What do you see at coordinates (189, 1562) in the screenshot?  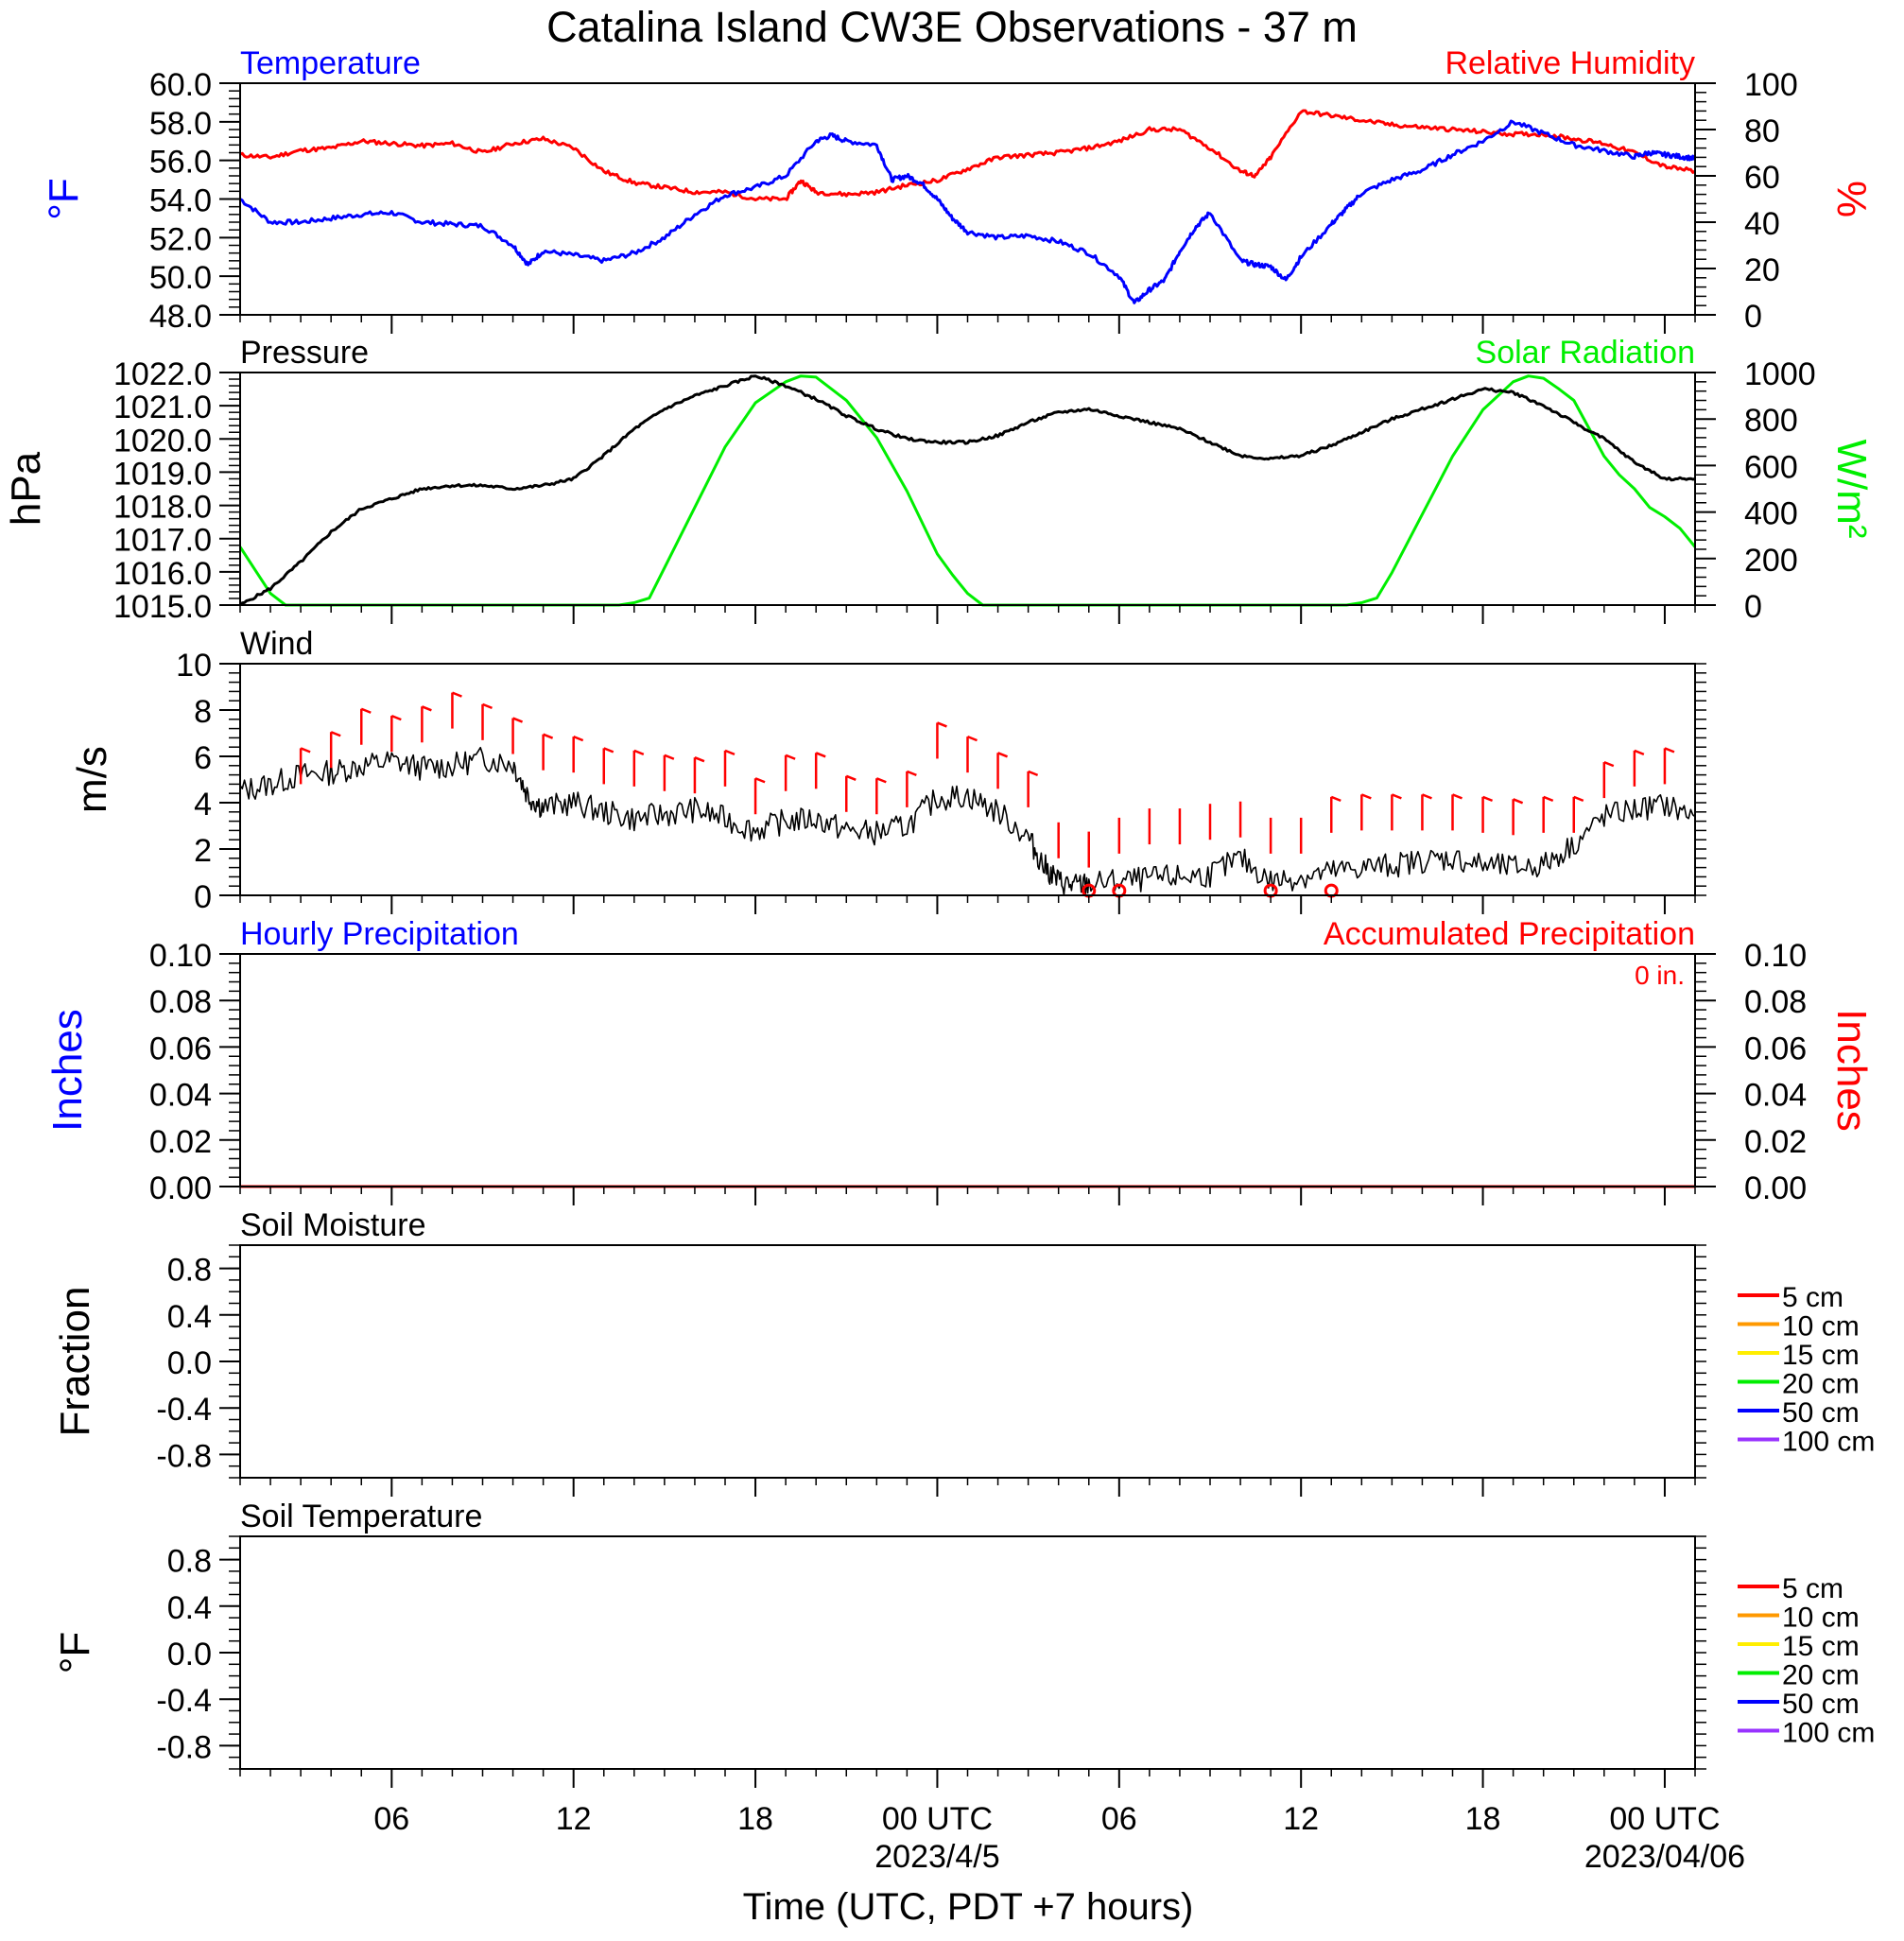 I see `panel-soil-temperature-tick-label: 0.8` at bounding box center [189, 1562].